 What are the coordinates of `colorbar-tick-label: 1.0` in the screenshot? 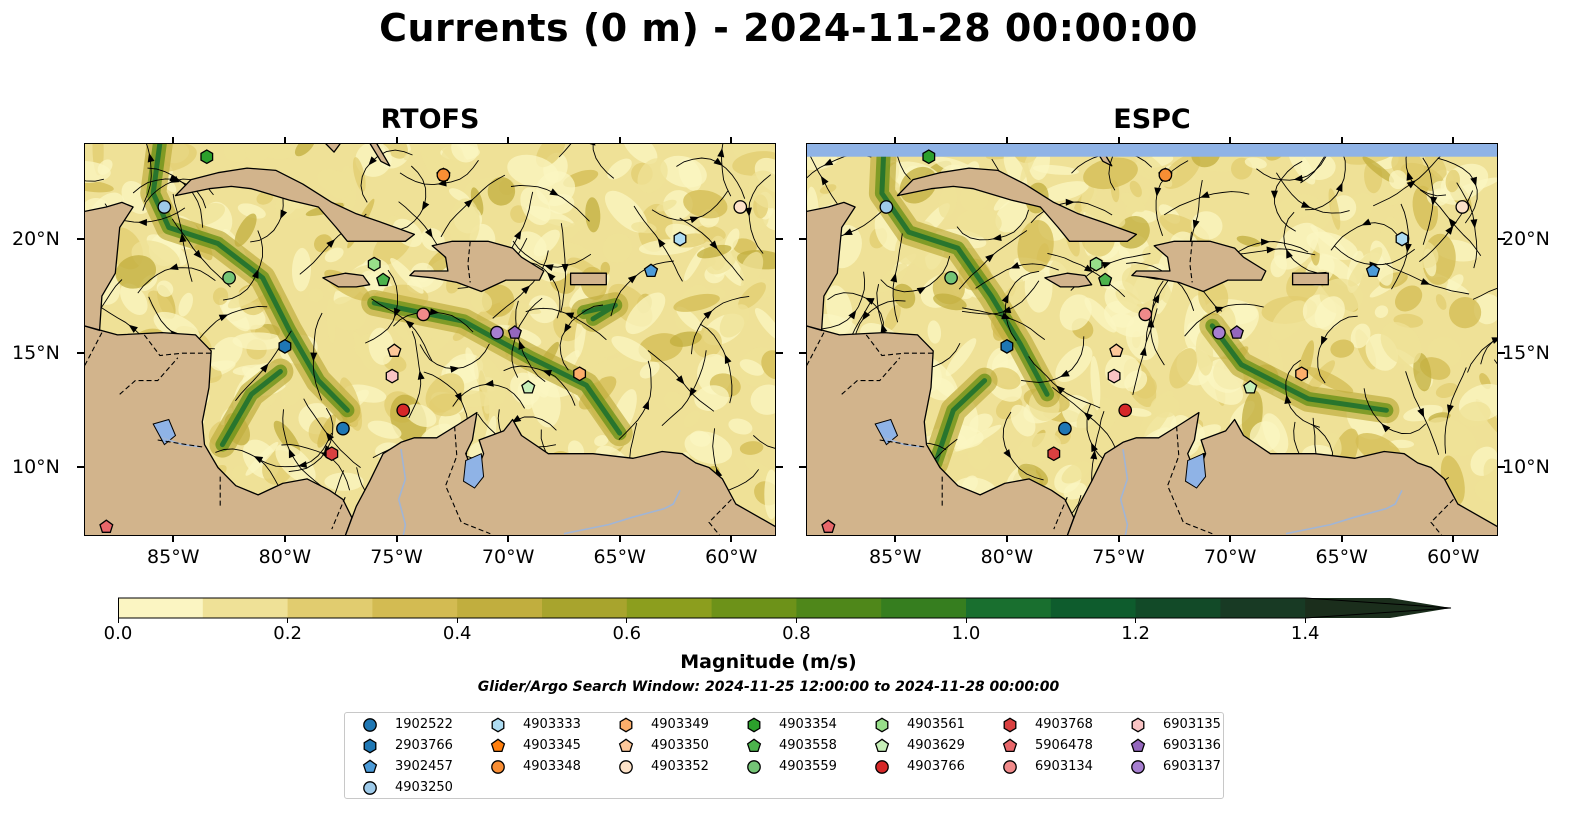 It's located at (966, 633).